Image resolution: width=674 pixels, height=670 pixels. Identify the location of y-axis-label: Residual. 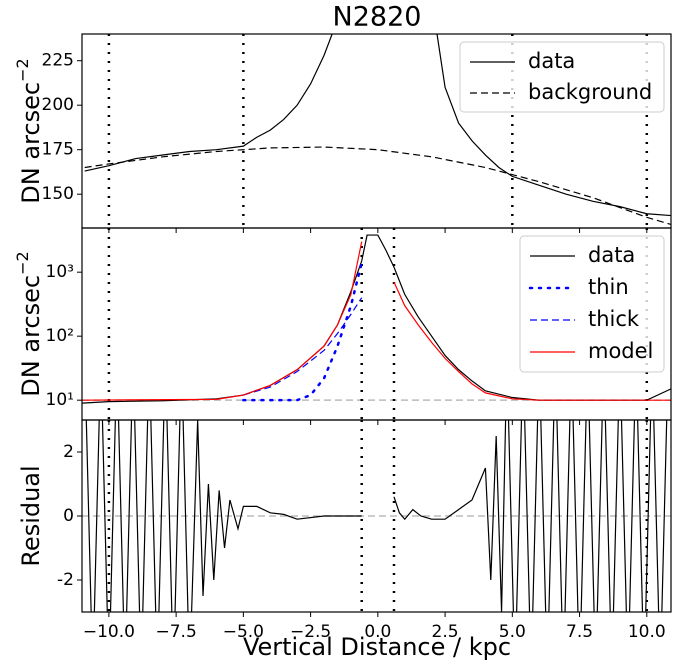
(31, 515).